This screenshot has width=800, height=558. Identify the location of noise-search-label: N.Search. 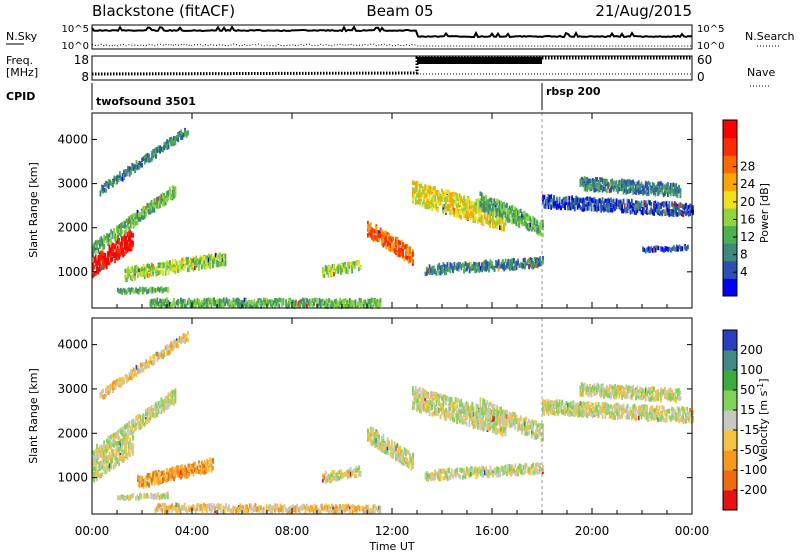
(770, 36).